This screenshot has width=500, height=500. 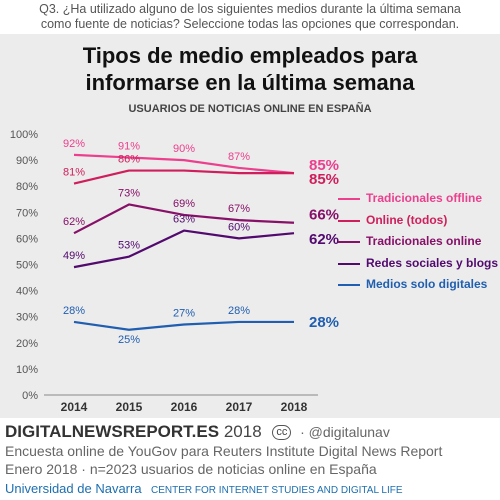 I want to click on y-tick-label: 80%, so click(x=27, y=187).